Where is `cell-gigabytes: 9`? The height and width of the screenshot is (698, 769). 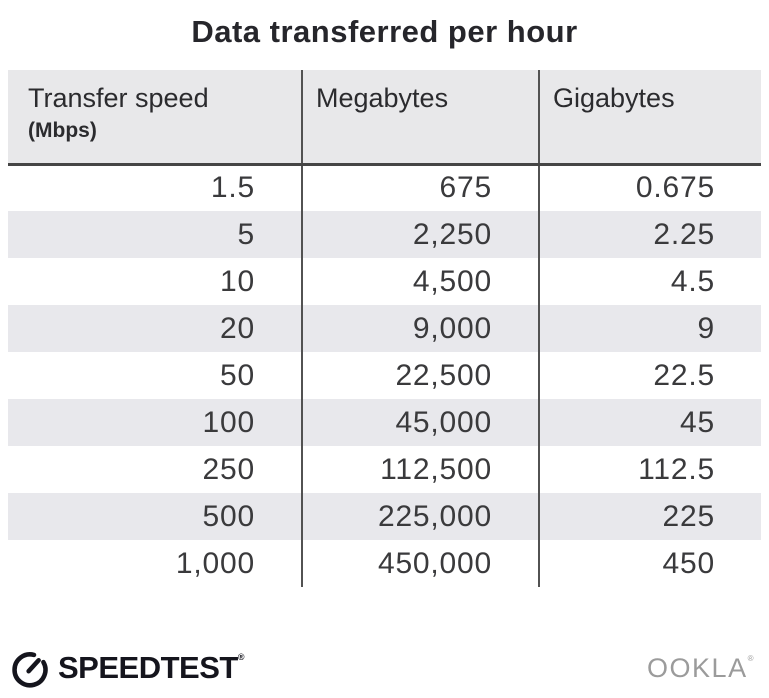
cell-gigabytes: 9 is located at coordinates (649, 328).